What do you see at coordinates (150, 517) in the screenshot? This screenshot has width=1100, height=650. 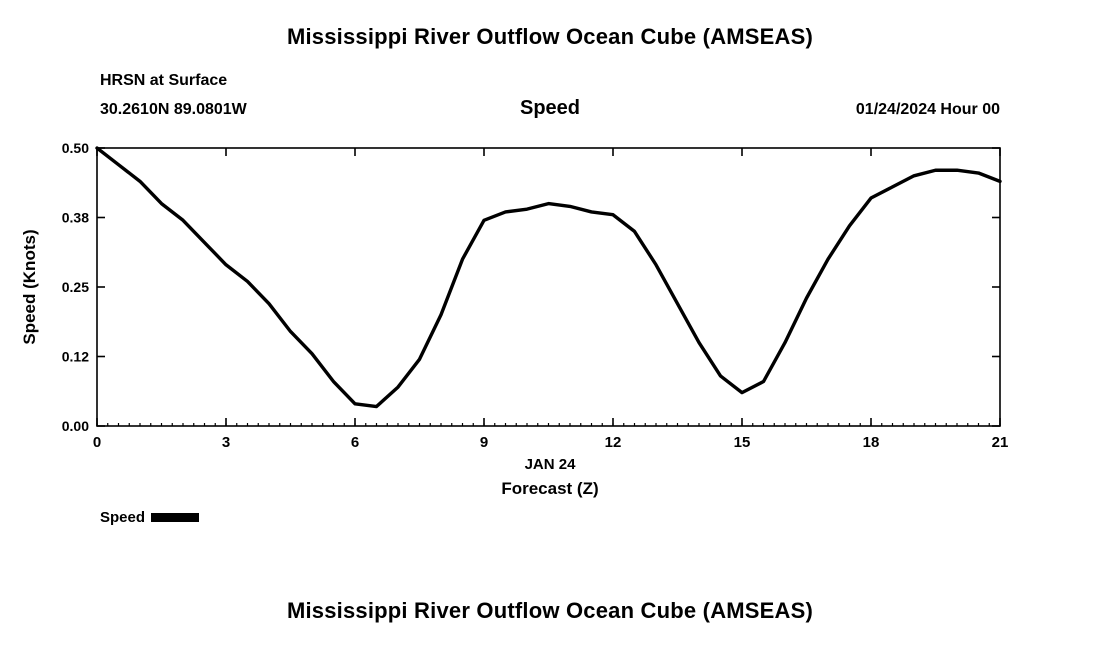 I see `legend: Speed` at bounding box center [150, 517].